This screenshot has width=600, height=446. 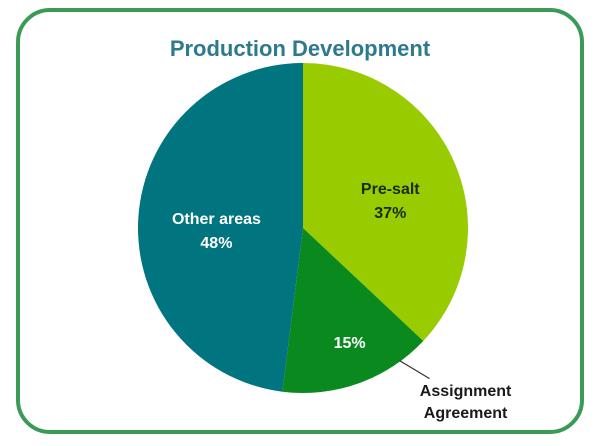 What do you see at coordinates (390, 213) in the screenshot?
I see `slice-value: 37%` at bounding box center [390, 213].